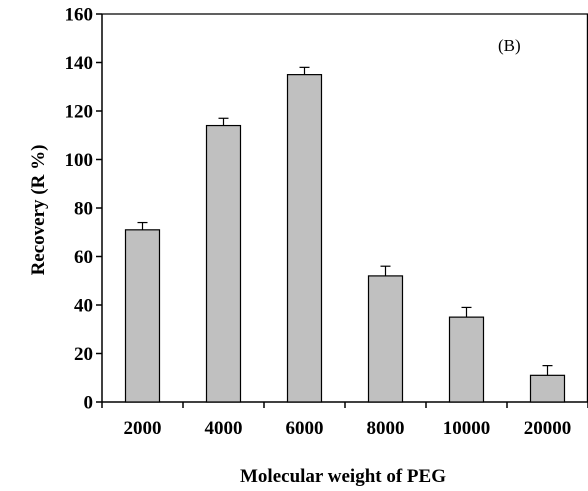 This screenshot has height=491, width=588. I want to click on y-axis-title: Recovery (R %), so click(38, 210).